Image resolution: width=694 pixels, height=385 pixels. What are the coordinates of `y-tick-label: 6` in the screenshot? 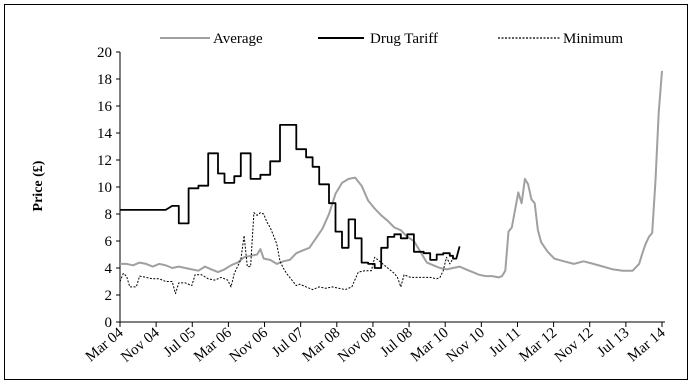 It's located at (109, 242).